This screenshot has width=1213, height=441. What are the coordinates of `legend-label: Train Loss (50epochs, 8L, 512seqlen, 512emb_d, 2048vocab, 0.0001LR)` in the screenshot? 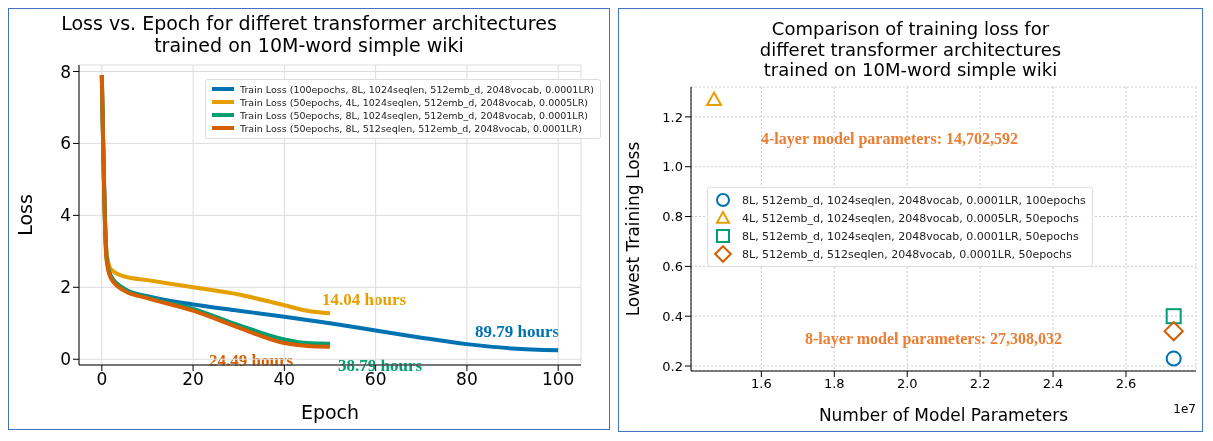 It's located at (411, 128).